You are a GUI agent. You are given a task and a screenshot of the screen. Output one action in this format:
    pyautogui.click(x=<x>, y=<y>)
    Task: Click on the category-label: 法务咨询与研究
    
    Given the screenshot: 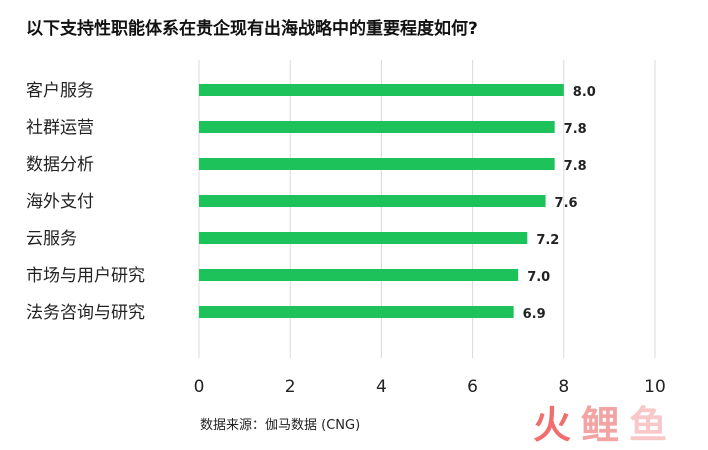 What is the action you would take?
    pyautogui.click(x=85, y=313)
    